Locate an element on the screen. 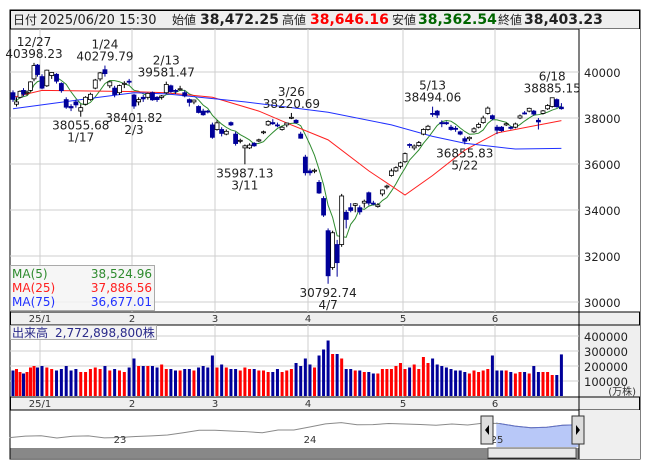  annotation-date: 3/11 is located at coordinates (244, 185).